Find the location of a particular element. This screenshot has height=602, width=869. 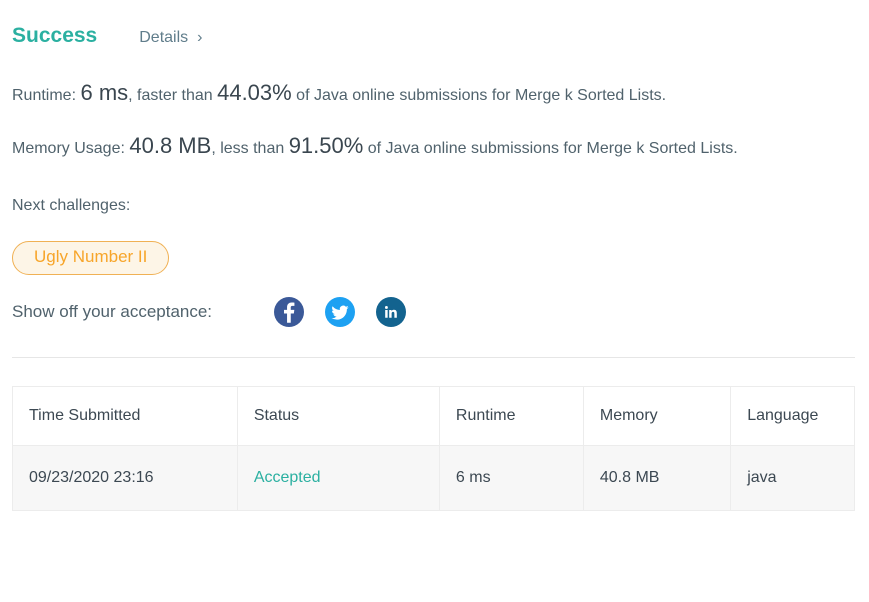

column-header-runtime: Runtime is located at coordinates (511, 416).